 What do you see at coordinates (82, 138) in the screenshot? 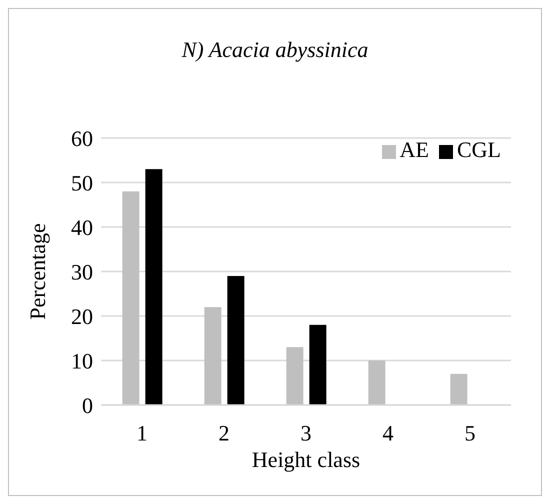
I see `y-tick-label: 60` at bounding box center [82, 138].